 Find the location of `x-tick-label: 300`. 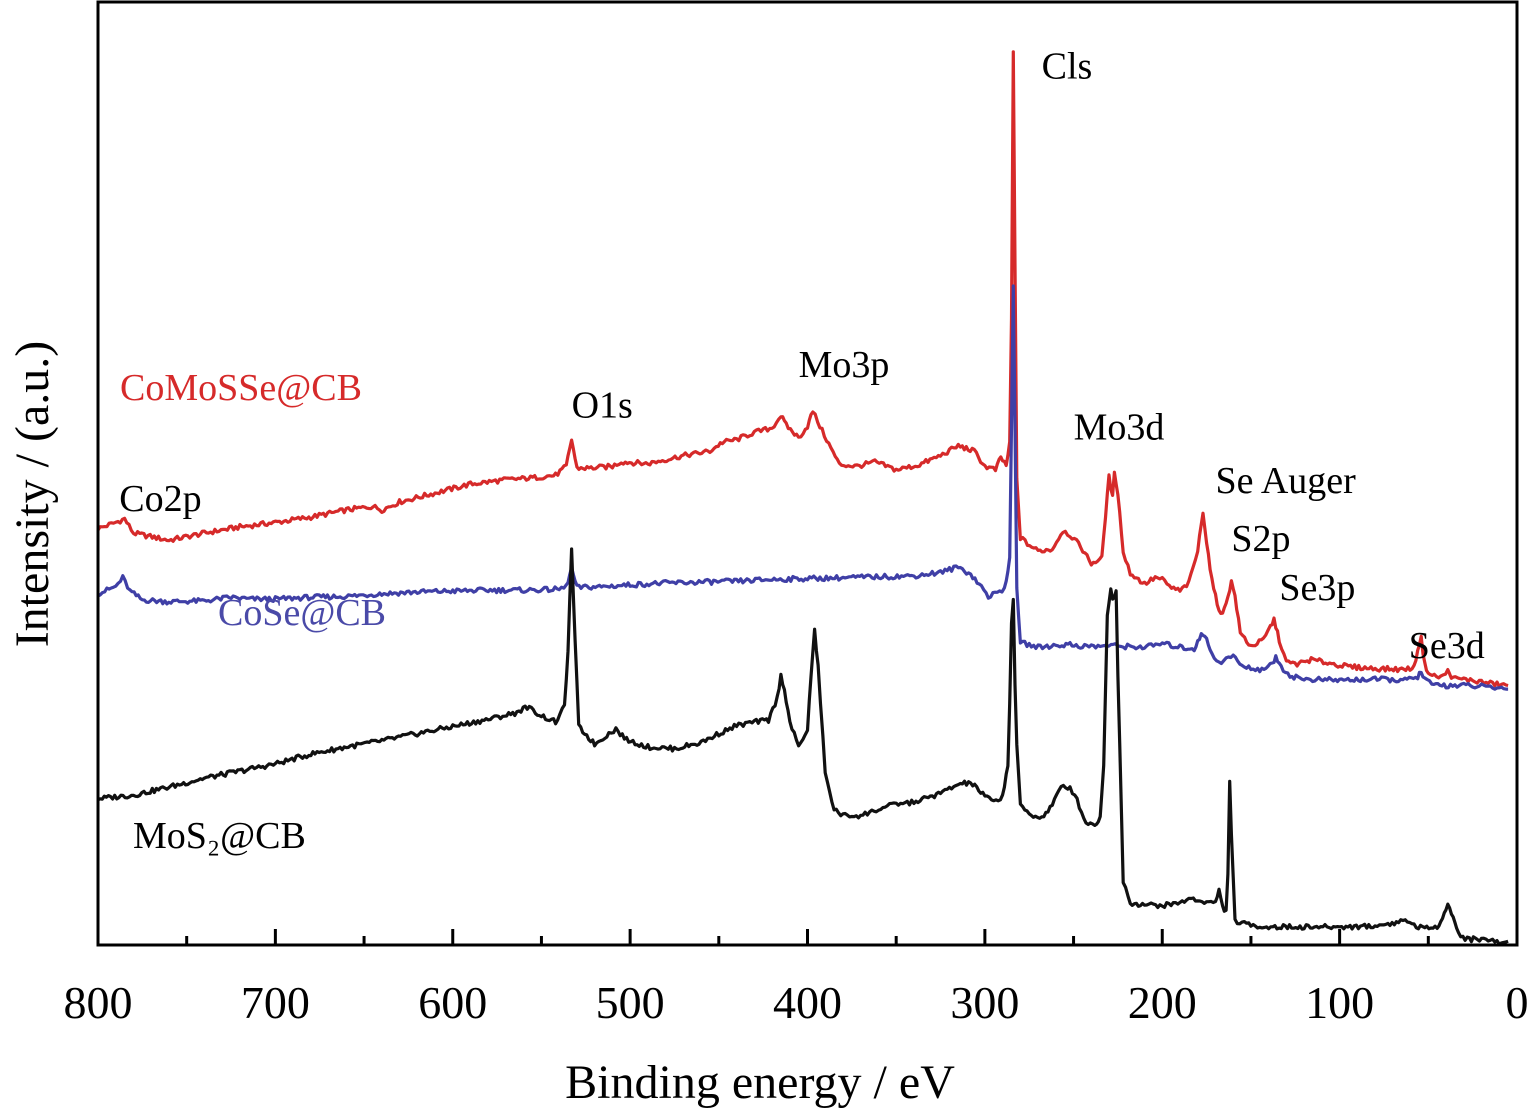

x-tick-label: 300 is located at coordinates (984, 1002).